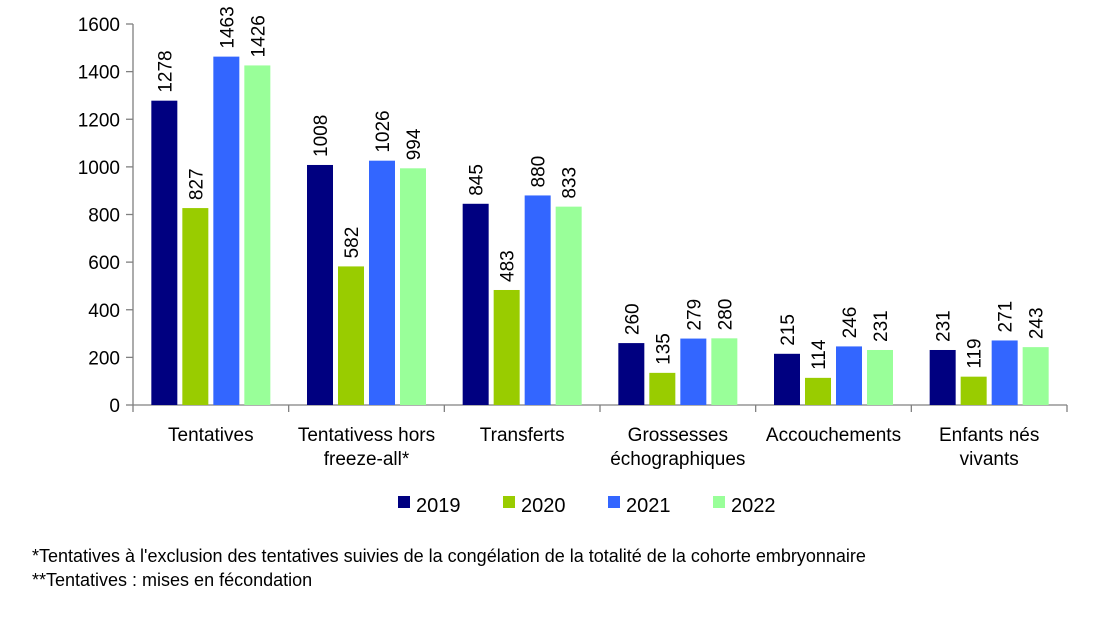 This screenshot has height=618, width=1117. I want to click on y-tick-label: 600, so click(104, 263).